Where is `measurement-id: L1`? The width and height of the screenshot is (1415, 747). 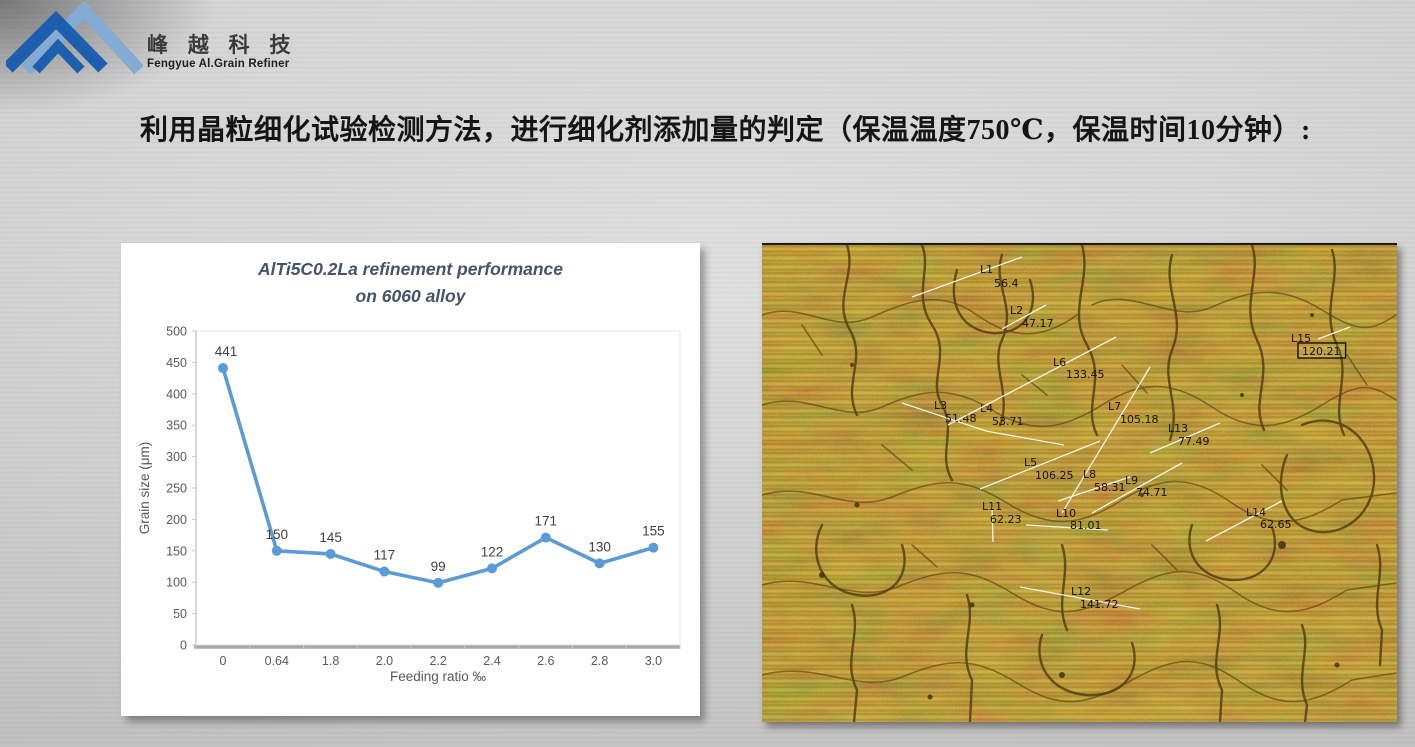
measurement-id: L1 is located at coordinates (986, 269).